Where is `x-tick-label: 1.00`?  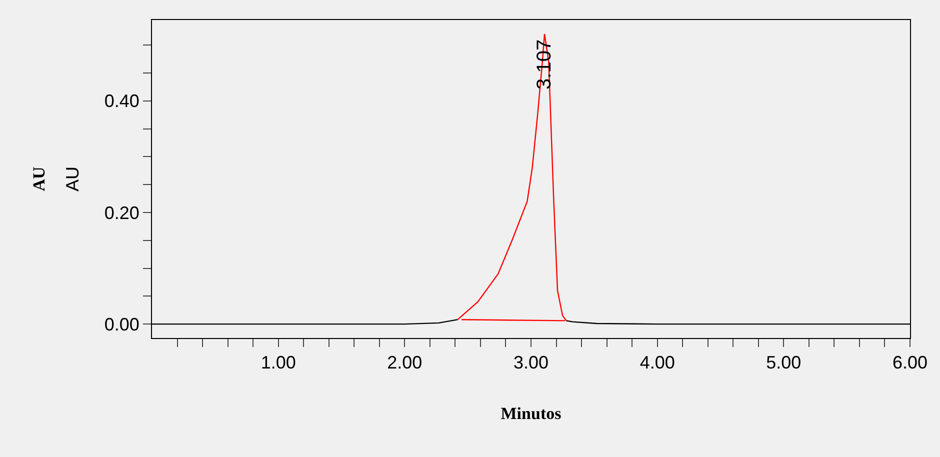 x-tick-label: 1.00 is located at coordinates (278, 362).